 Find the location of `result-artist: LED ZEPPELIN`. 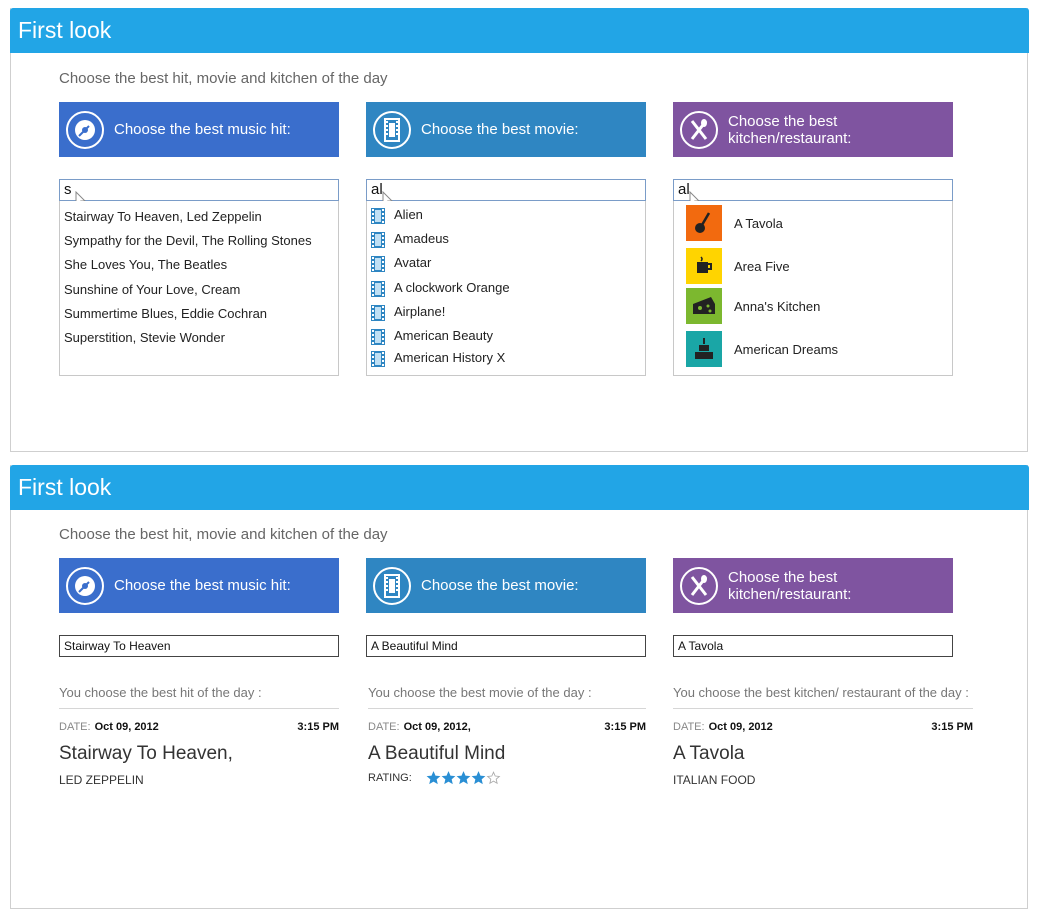

result-artist: LED ZEPPELIN is located at coordinates (101, 780).